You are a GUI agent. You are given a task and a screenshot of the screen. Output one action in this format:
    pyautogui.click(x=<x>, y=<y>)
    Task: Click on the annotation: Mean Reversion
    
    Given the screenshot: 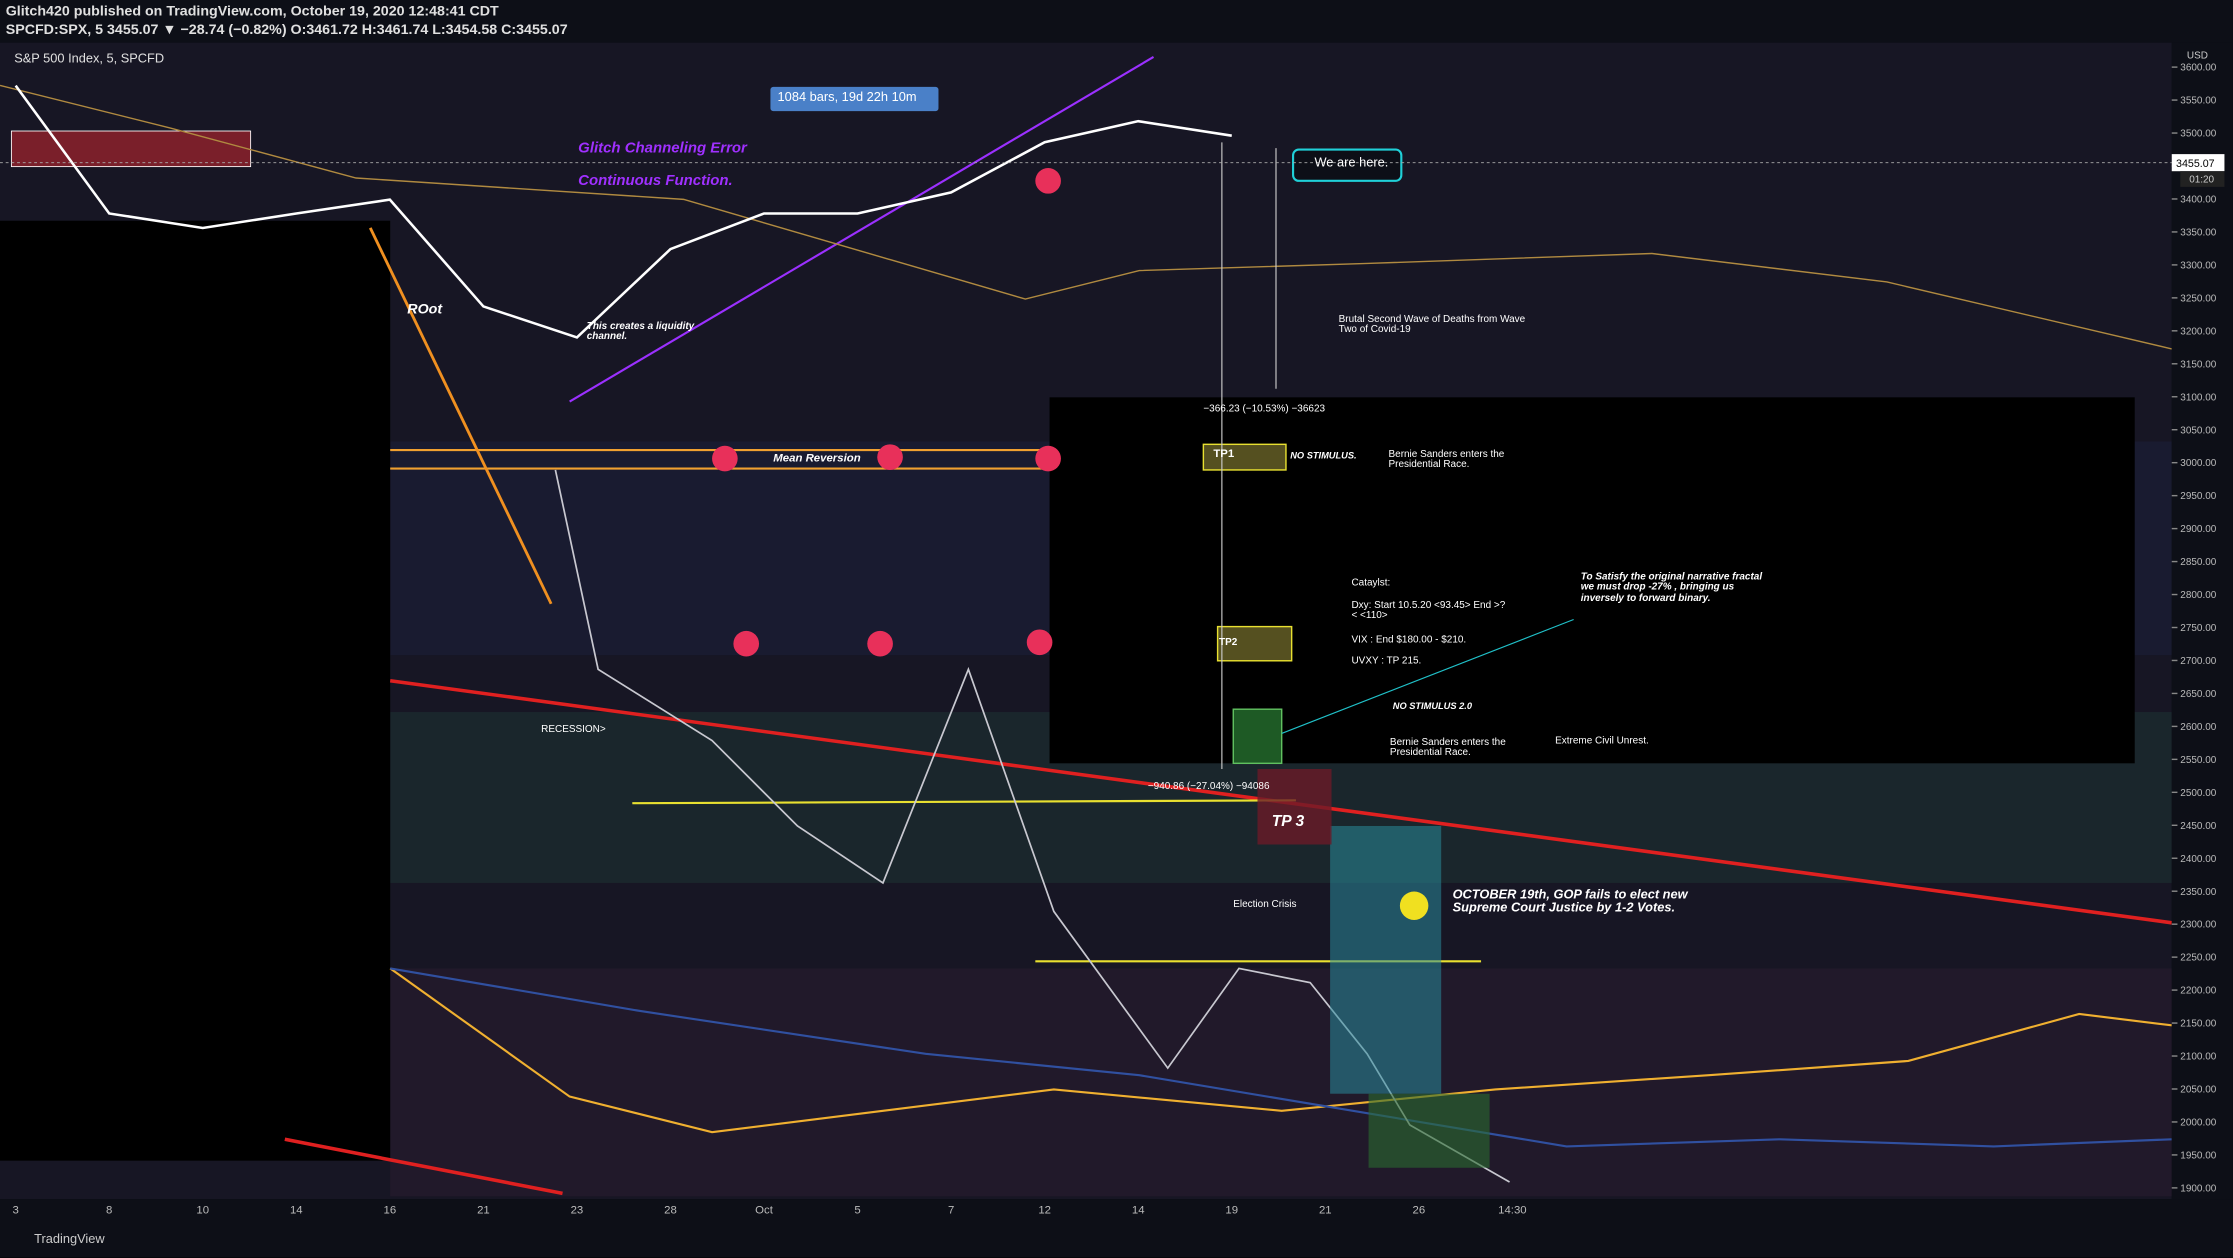 What is the action you would take?
    pyautogui.click(x=817, y=458)
    